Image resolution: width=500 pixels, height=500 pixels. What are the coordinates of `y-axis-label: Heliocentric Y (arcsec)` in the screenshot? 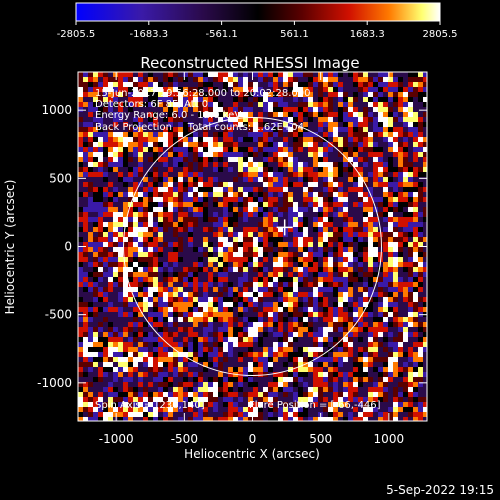 It's located at (10, 247).